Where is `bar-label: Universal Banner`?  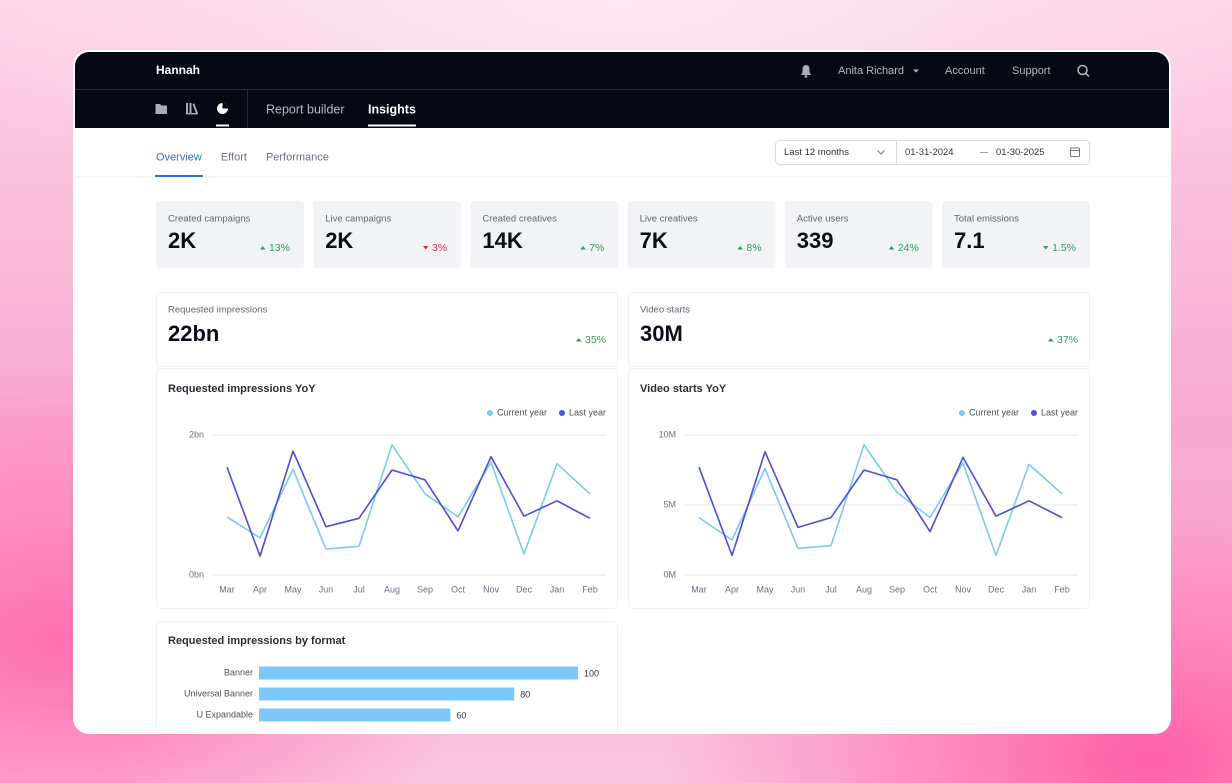 bar-label: Universal Banner is located at coordinates (218, 693).